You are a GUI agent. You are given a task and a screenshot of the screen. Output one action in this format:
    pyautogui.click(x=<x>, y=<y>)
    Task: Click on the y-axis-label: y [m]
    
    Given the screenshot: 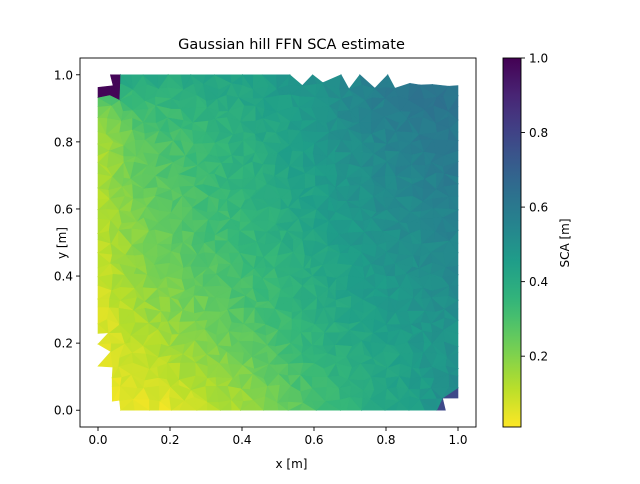 What is the action you would take?
    pyautogui.click(x=62, y=243)
    